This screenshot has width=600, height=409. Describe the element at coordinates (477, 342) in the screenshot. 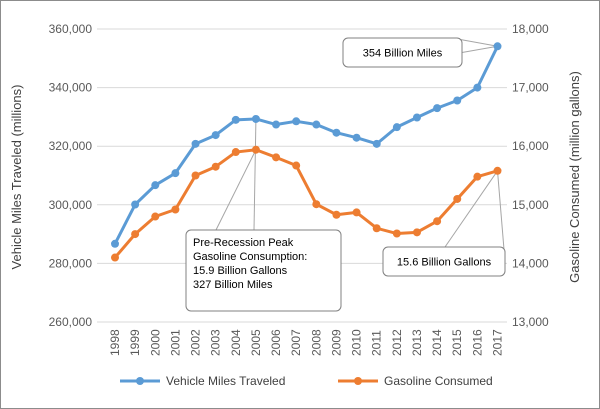

I see `x-tick-label: 2016` at that location.